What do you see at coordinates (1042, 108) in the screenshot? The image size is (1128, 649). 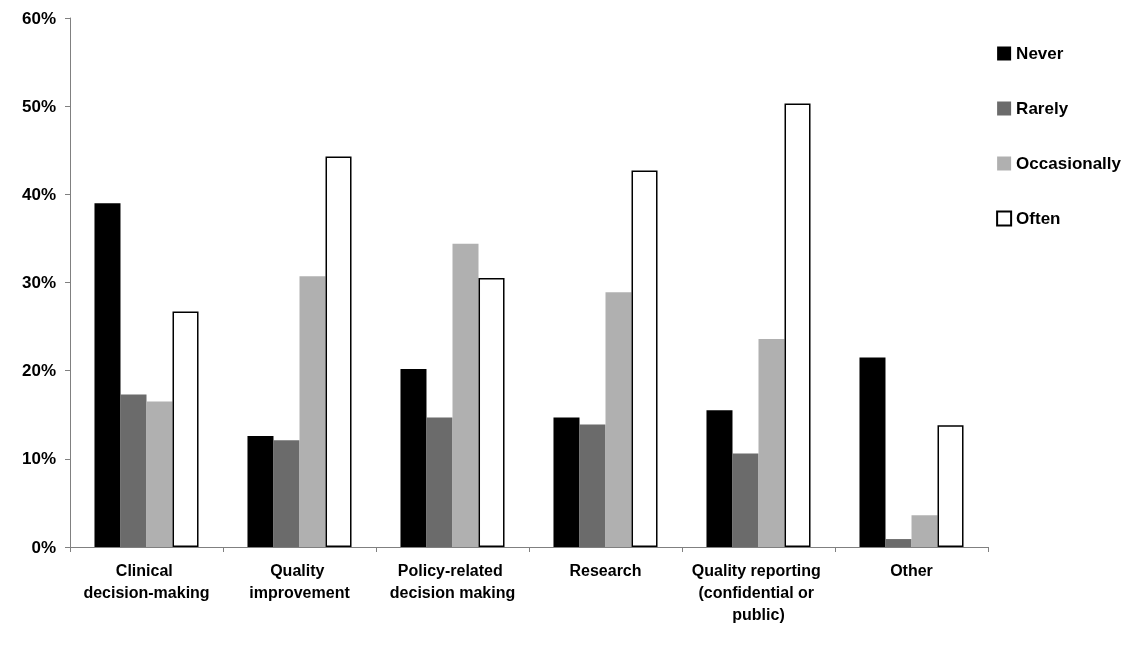 I see `legend-label: Rarely` at bounding box center [1042, 108].